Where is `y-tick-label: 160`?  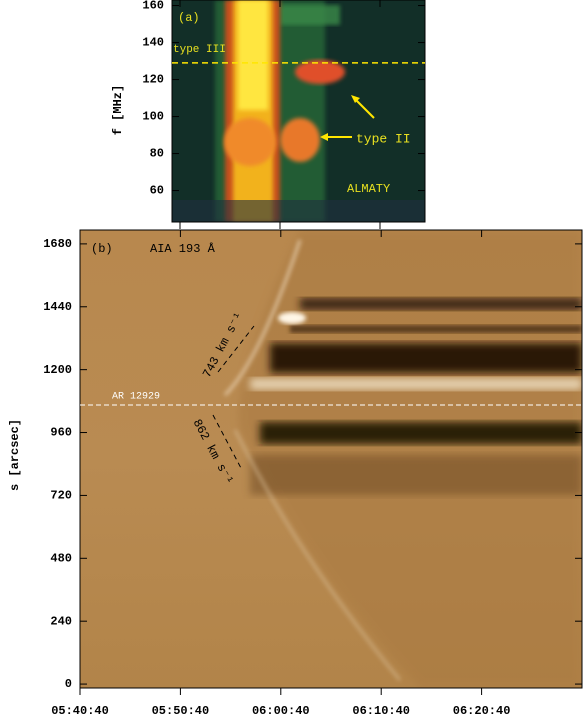 y-tick-label: 160 is located at coordinates (153, 6).